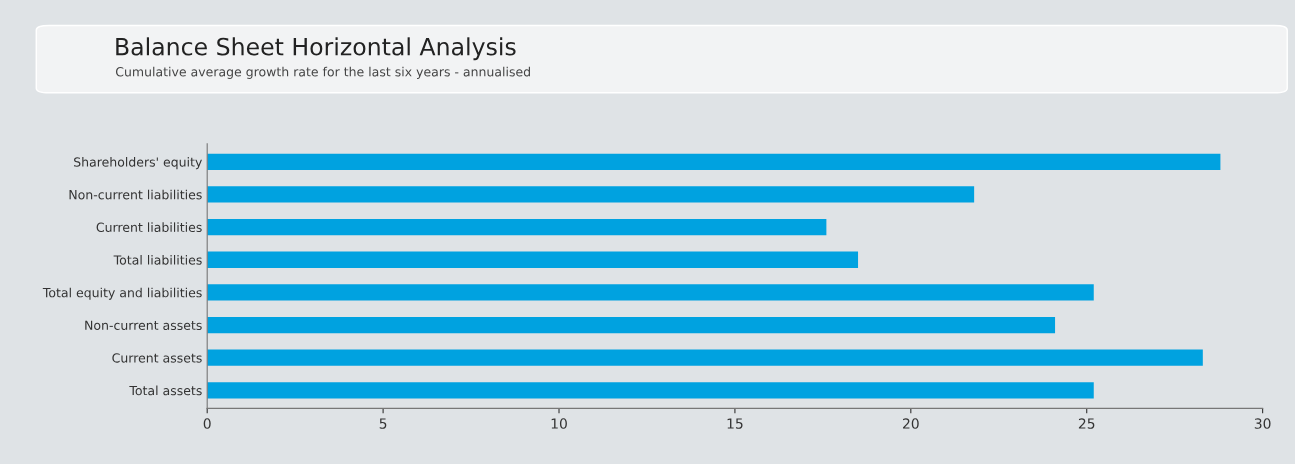 The width and height of the screenshot is (1295, 464). I want to click on y-tick-label: Shareholders' equity, so click(138, 163).